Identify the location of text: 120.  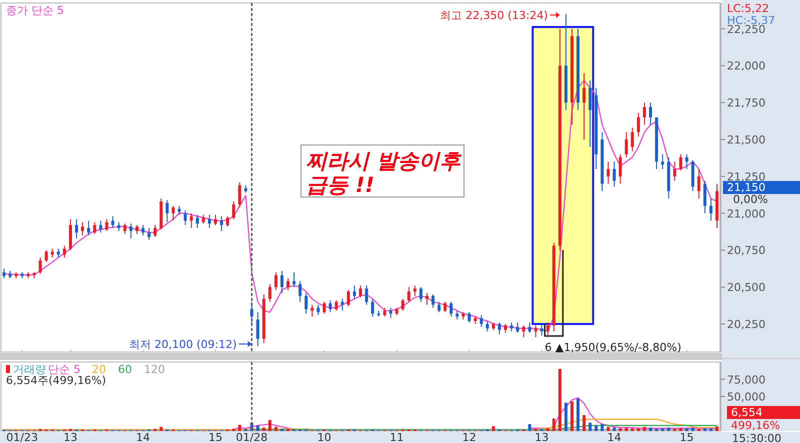
(154, 369).